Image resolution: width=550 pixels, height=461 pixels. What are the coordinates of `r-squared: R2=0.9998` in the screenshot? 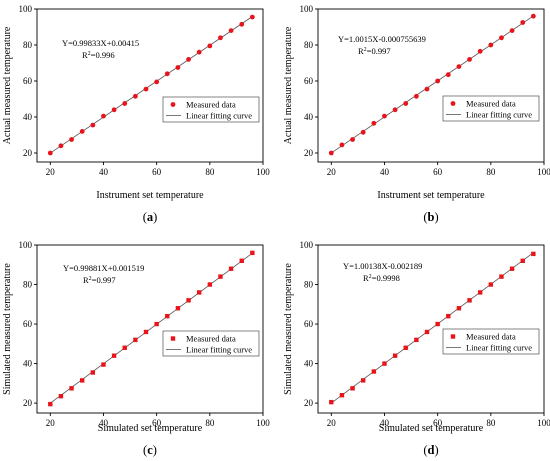 It's located at (381, 278).